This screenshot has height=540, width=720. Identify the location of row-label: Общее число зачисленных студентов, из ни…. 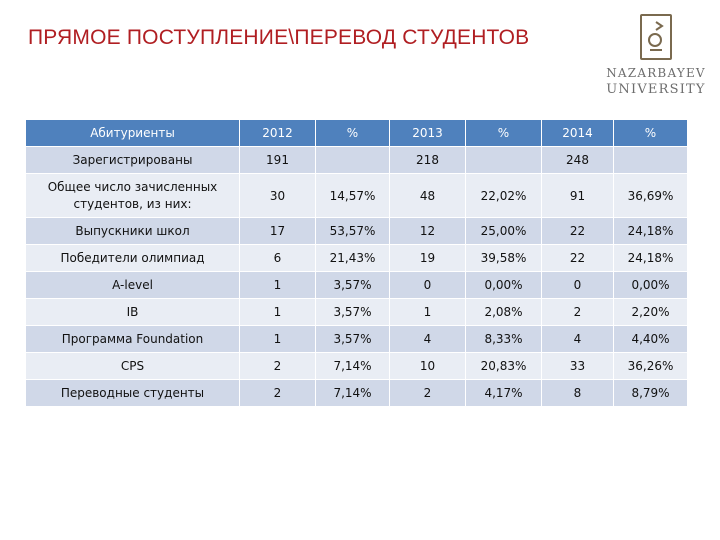
(133, 196).